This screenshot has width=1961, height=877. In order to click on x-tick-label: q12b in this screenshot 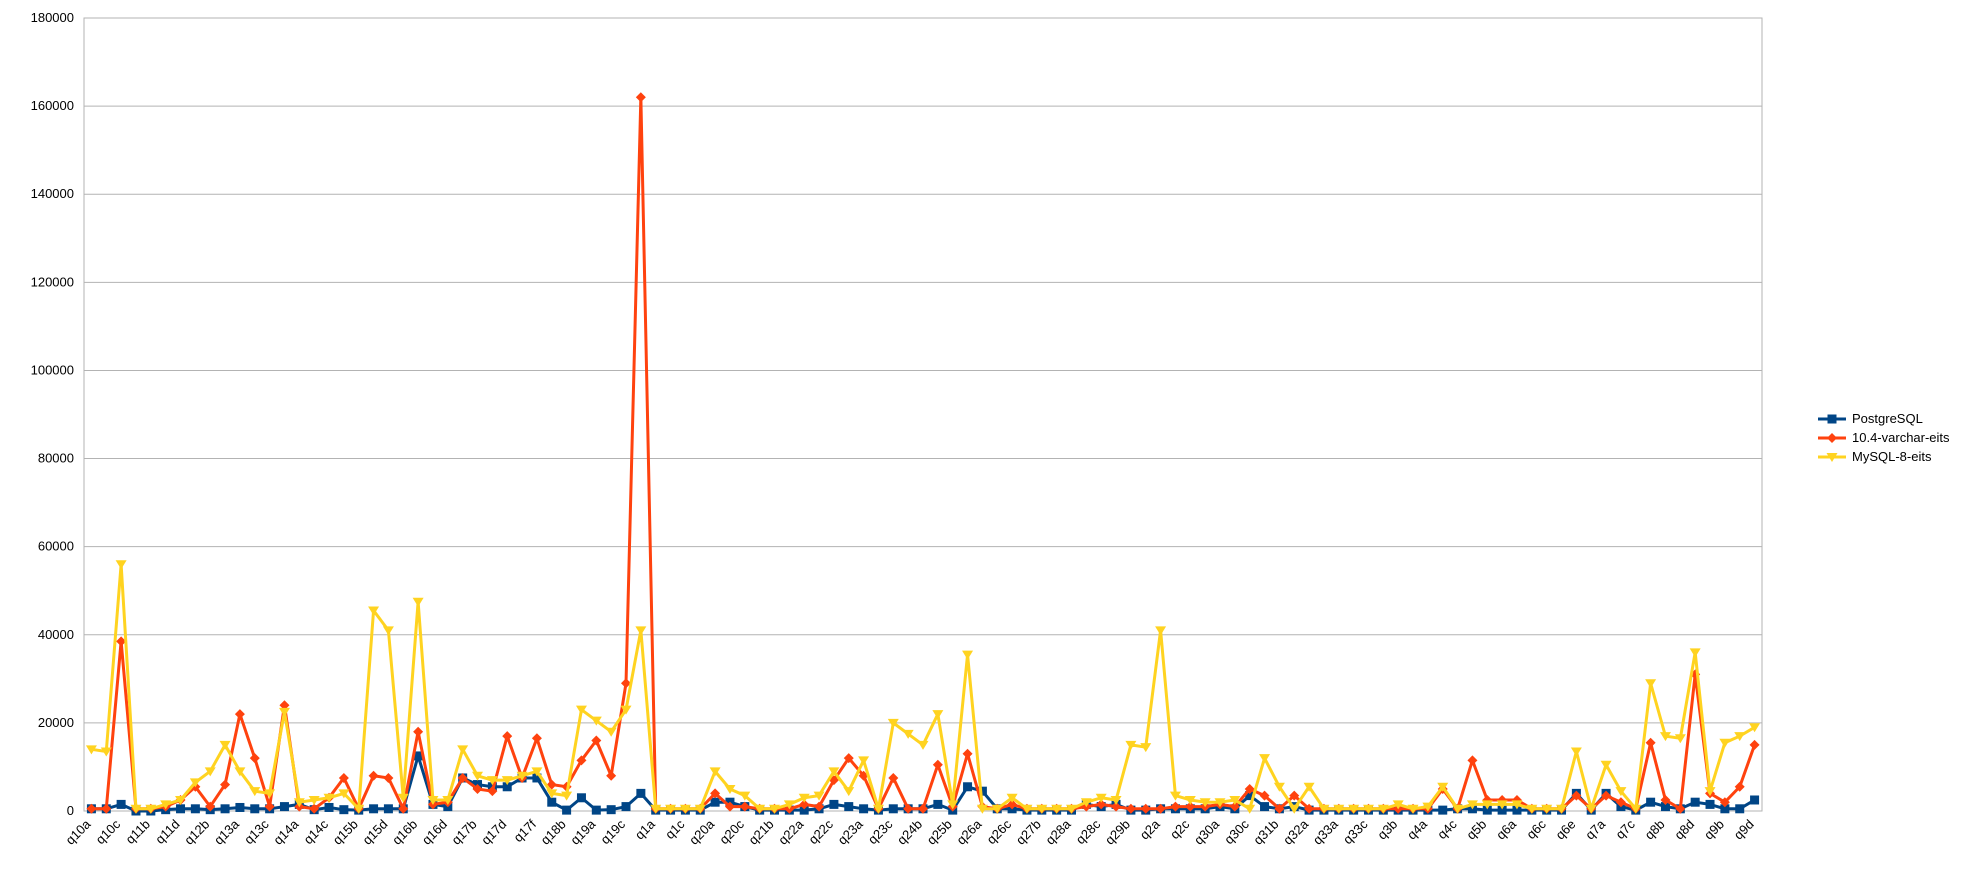, I will do `click(196, 832)`.